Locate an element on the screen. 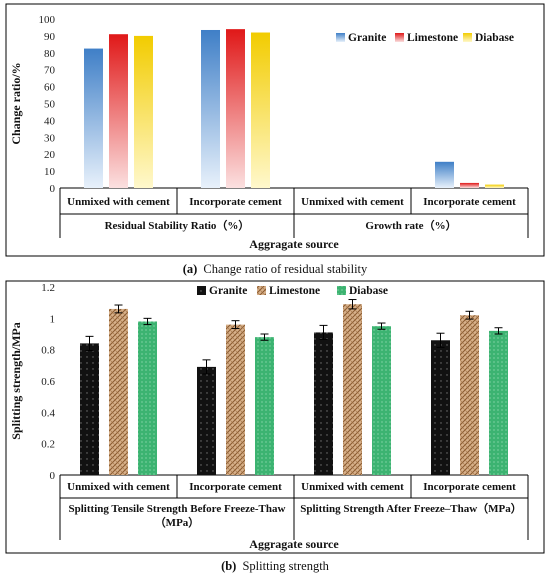  a-legend-swatch-diabase is located at coordinates (467, 37).